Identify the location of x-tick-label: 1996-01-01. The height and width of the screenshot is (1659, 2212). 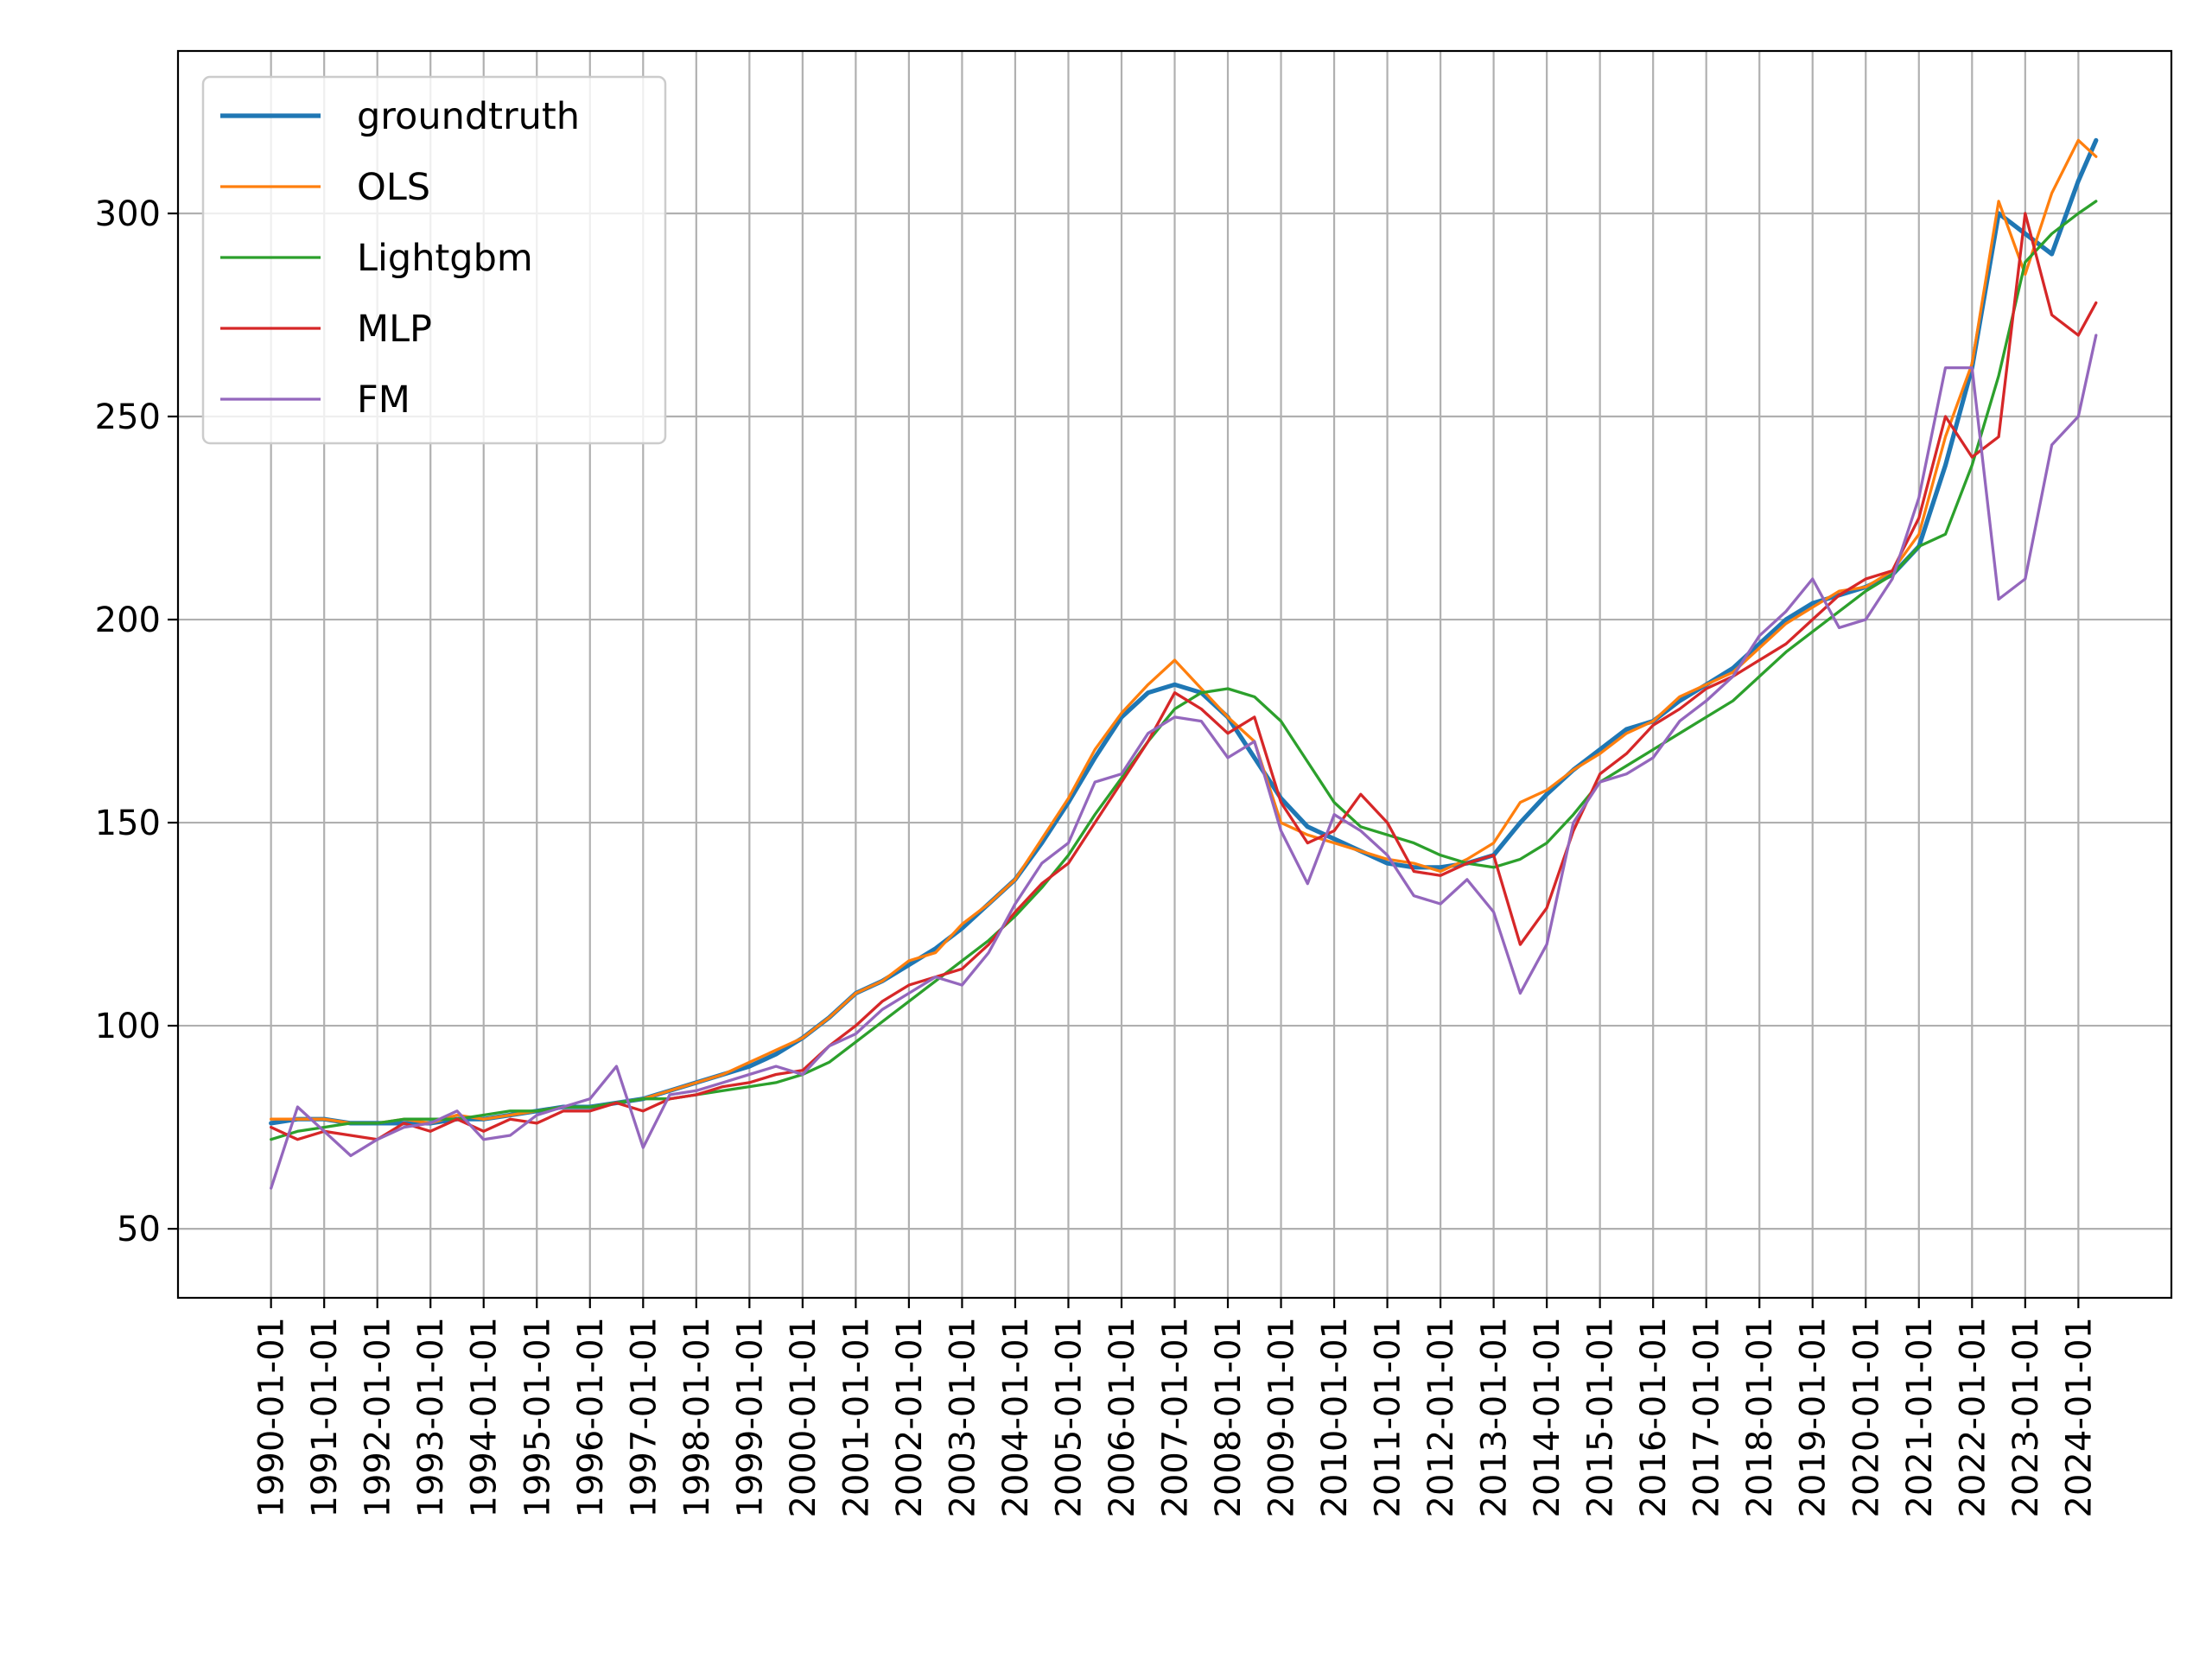
(591, 1417).